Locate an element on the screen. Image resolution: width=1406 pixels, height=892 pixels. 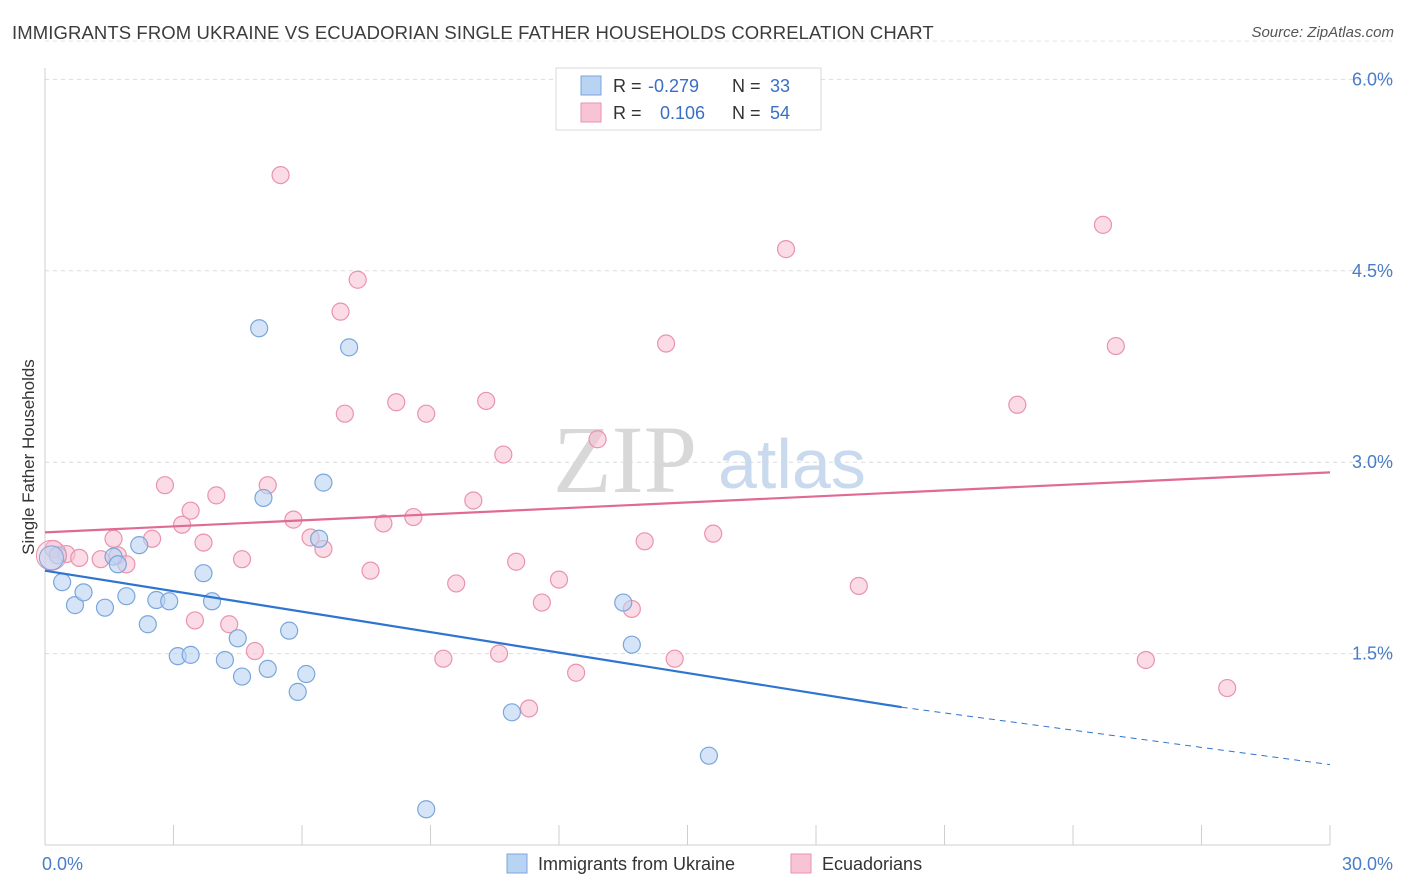
legend-label-ukraine: Immigrants from Ukraine is located at coordinates (636, 864).